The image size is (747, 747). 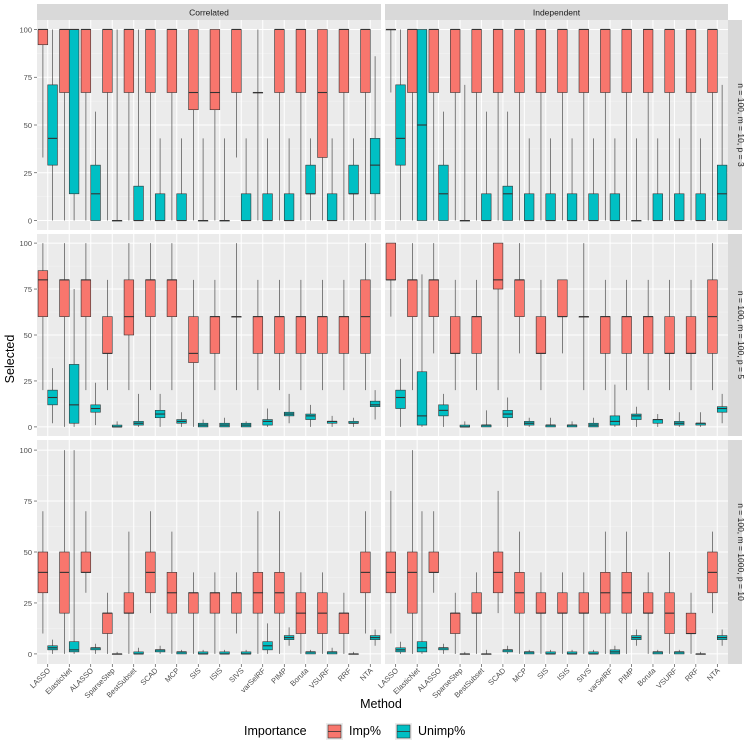 I want to click on x-tick-label: SCAD, so click(x=150, y=677).